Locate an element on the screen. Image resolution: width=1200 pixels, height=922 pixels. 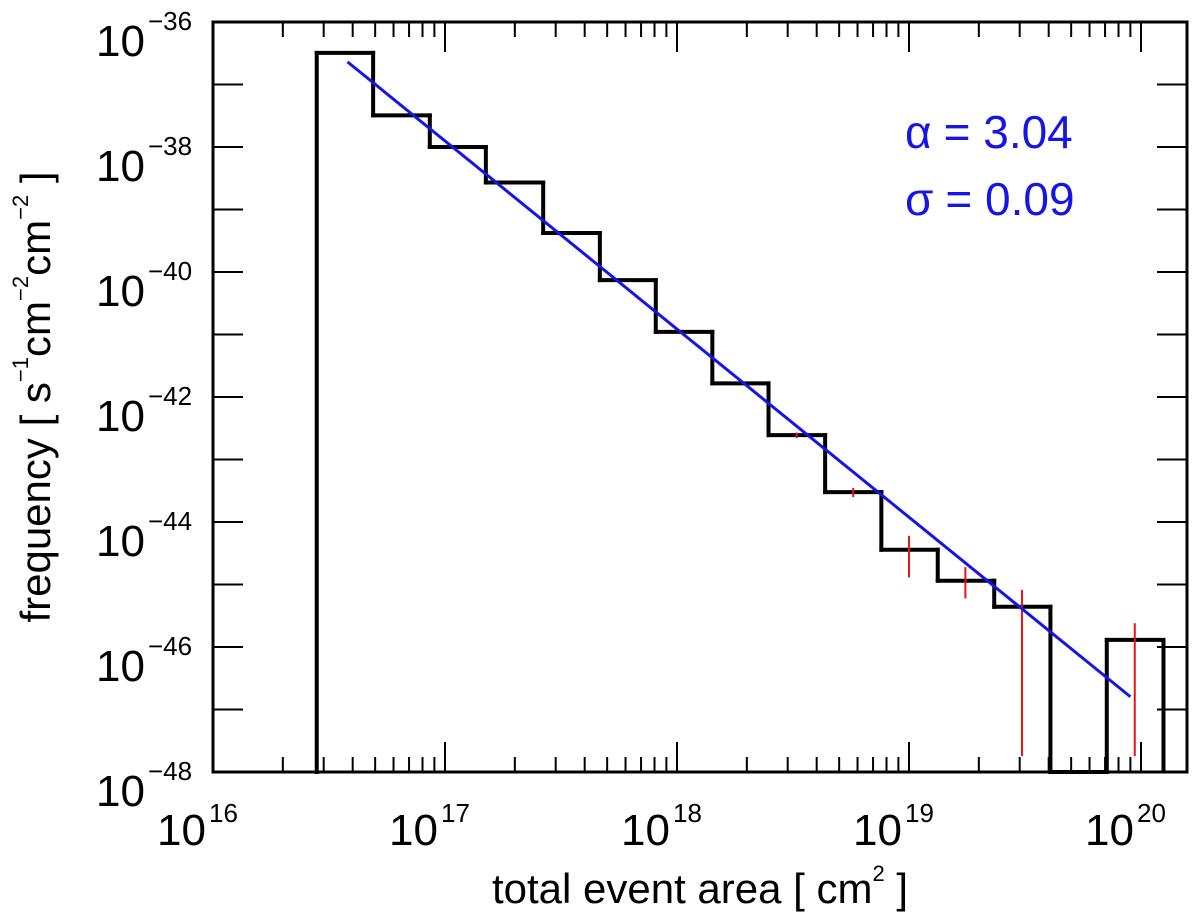
y-tick-exponent: −44 is located at coordinates (170, 521).